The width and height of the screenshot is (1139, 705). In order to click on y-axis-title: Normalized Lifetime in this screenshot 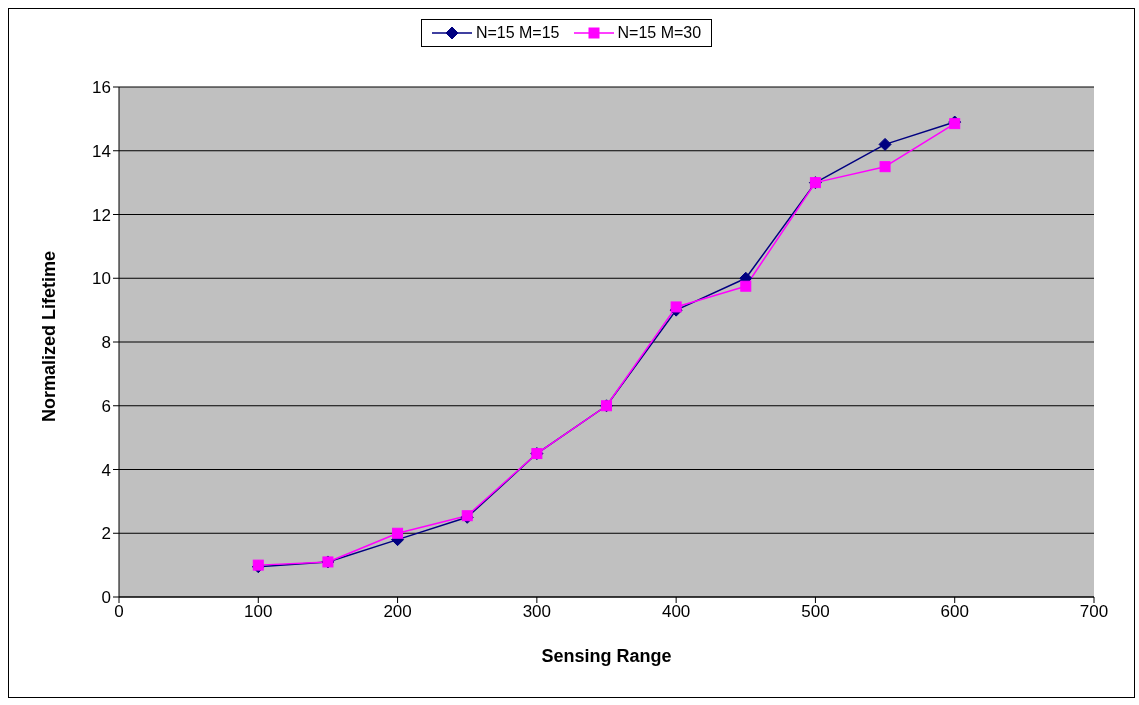, I will do `click(49, 336)`.